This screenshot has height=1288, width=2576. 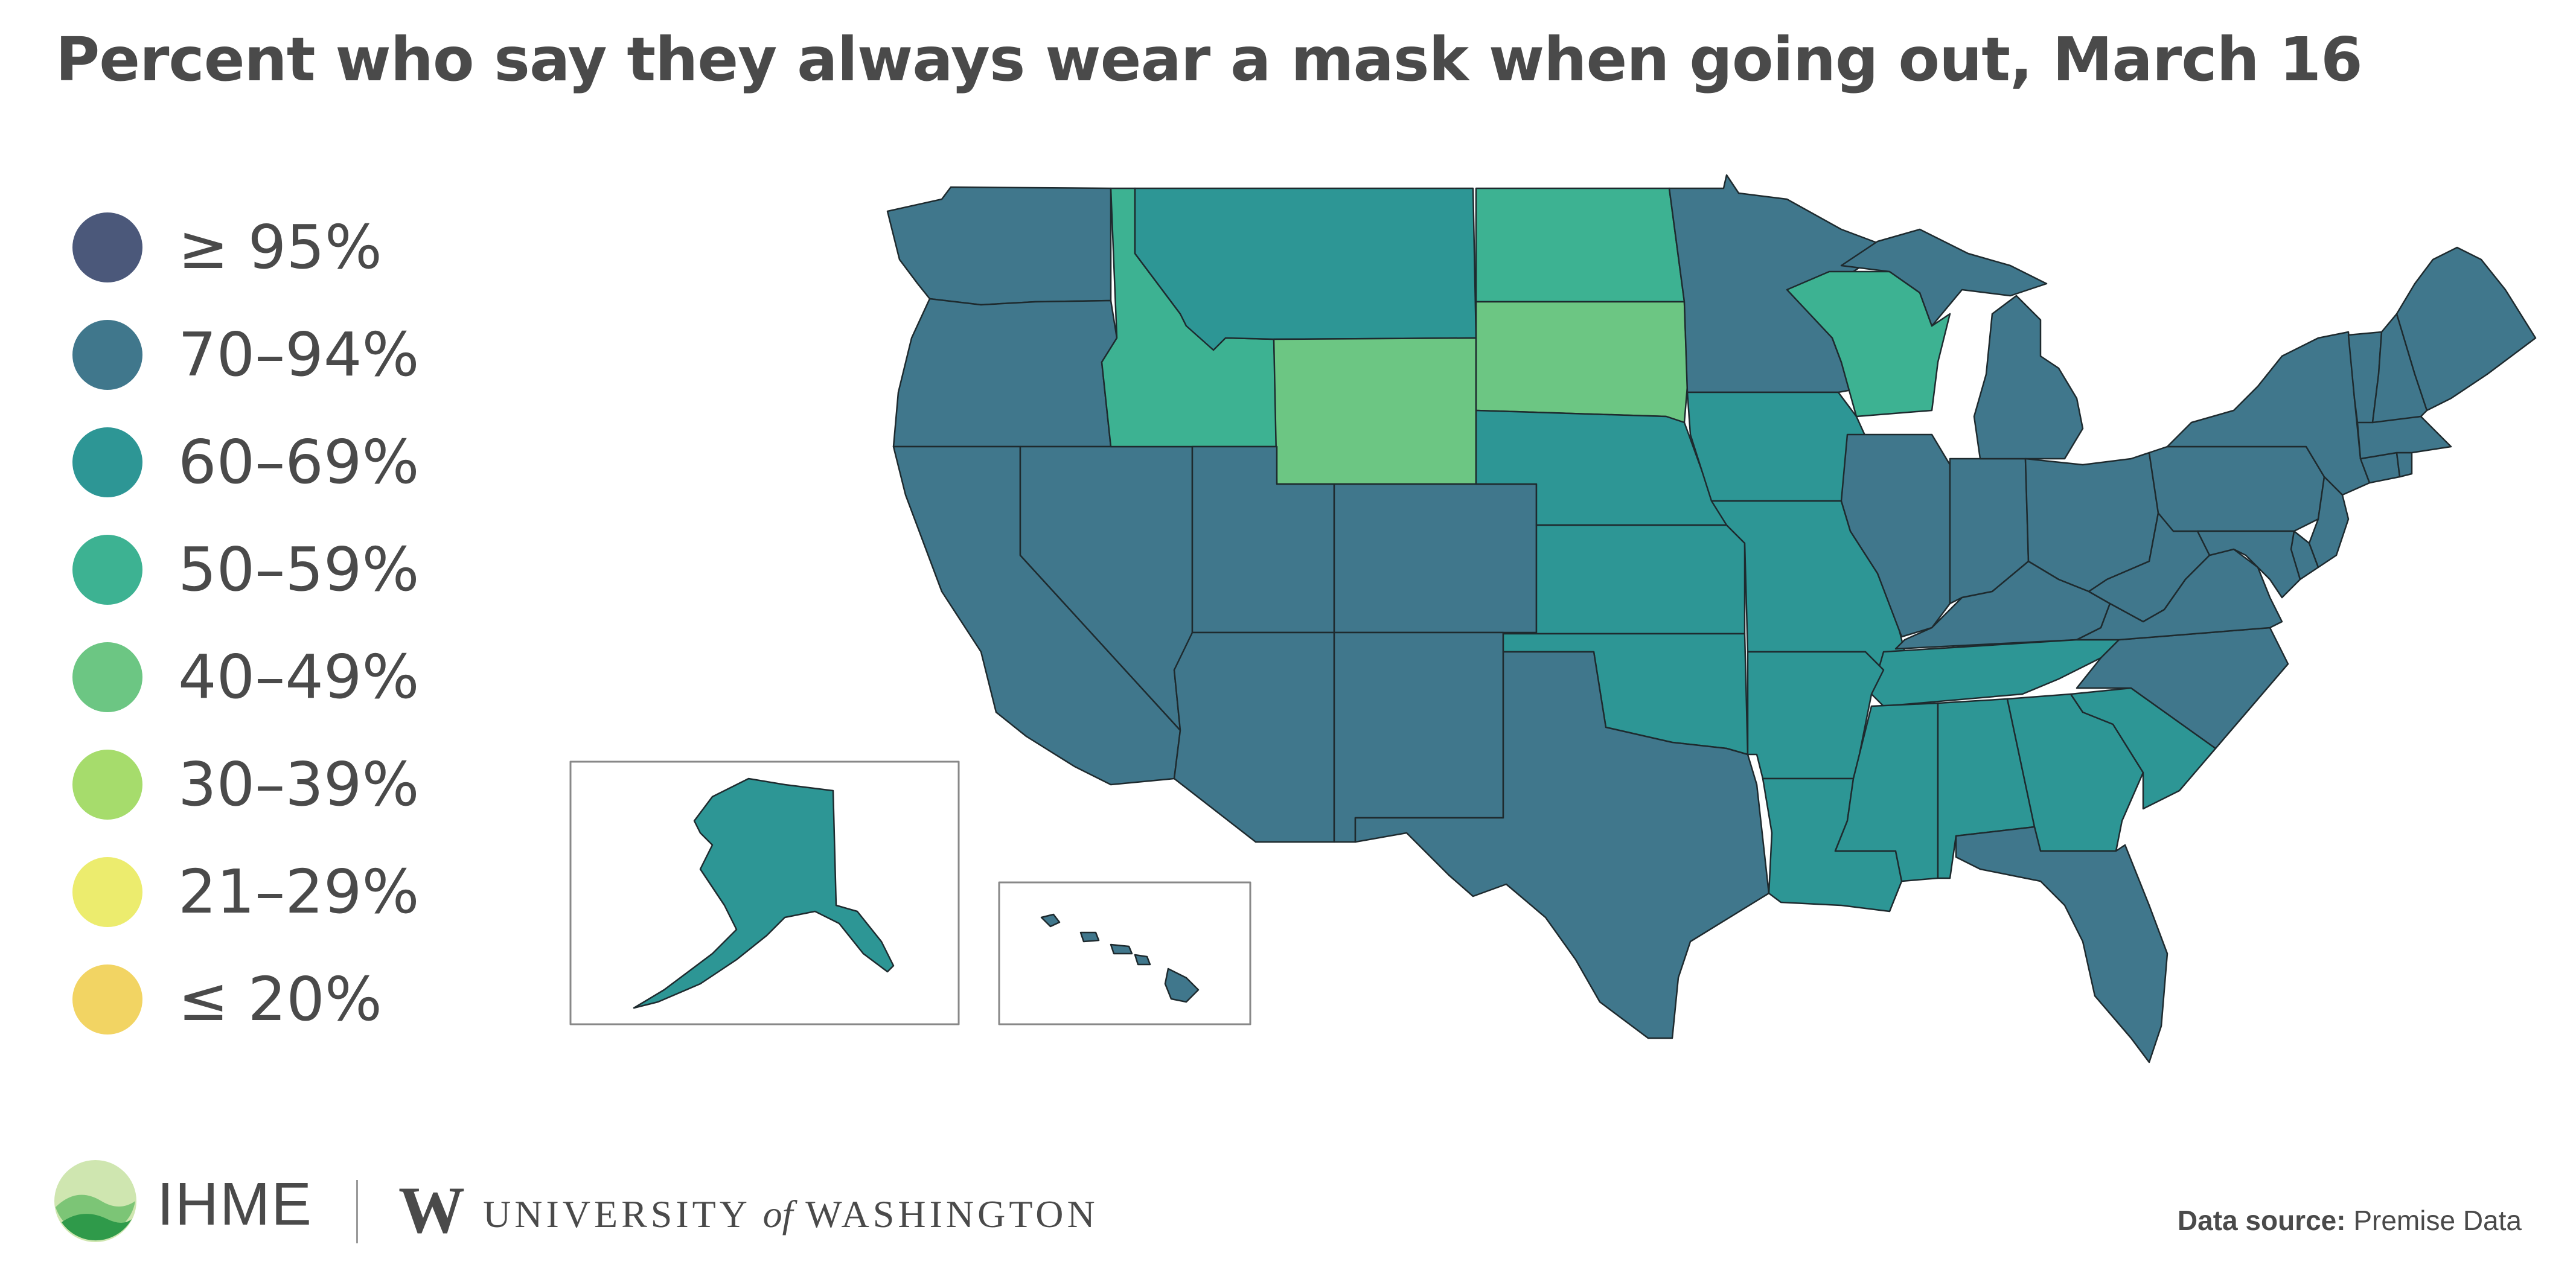 What do you see at coordinates (2029, 377) in the screenshot?
I see `state-michigan-lp` at bounding box center [2029, 377].